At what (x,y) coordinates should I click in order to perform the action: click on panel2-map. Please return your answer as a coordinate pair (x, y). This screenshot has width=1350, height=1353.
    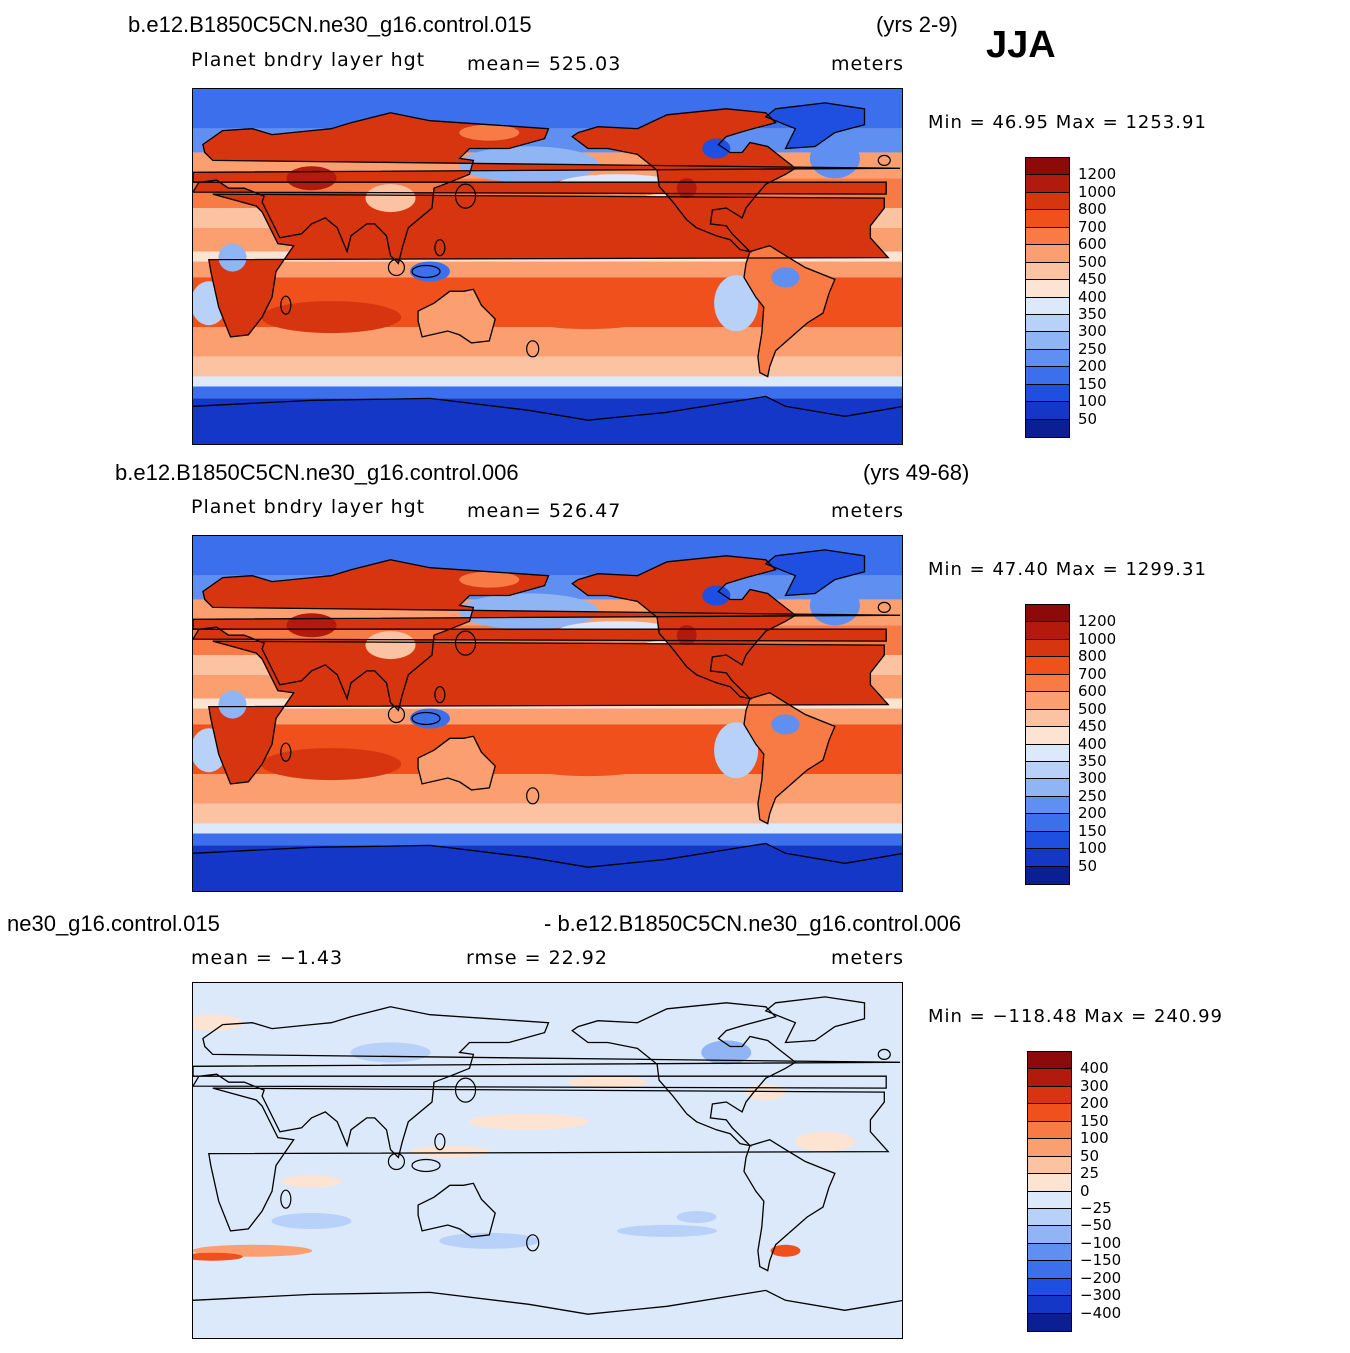
    Looking at the image, I should click on (547, 713).